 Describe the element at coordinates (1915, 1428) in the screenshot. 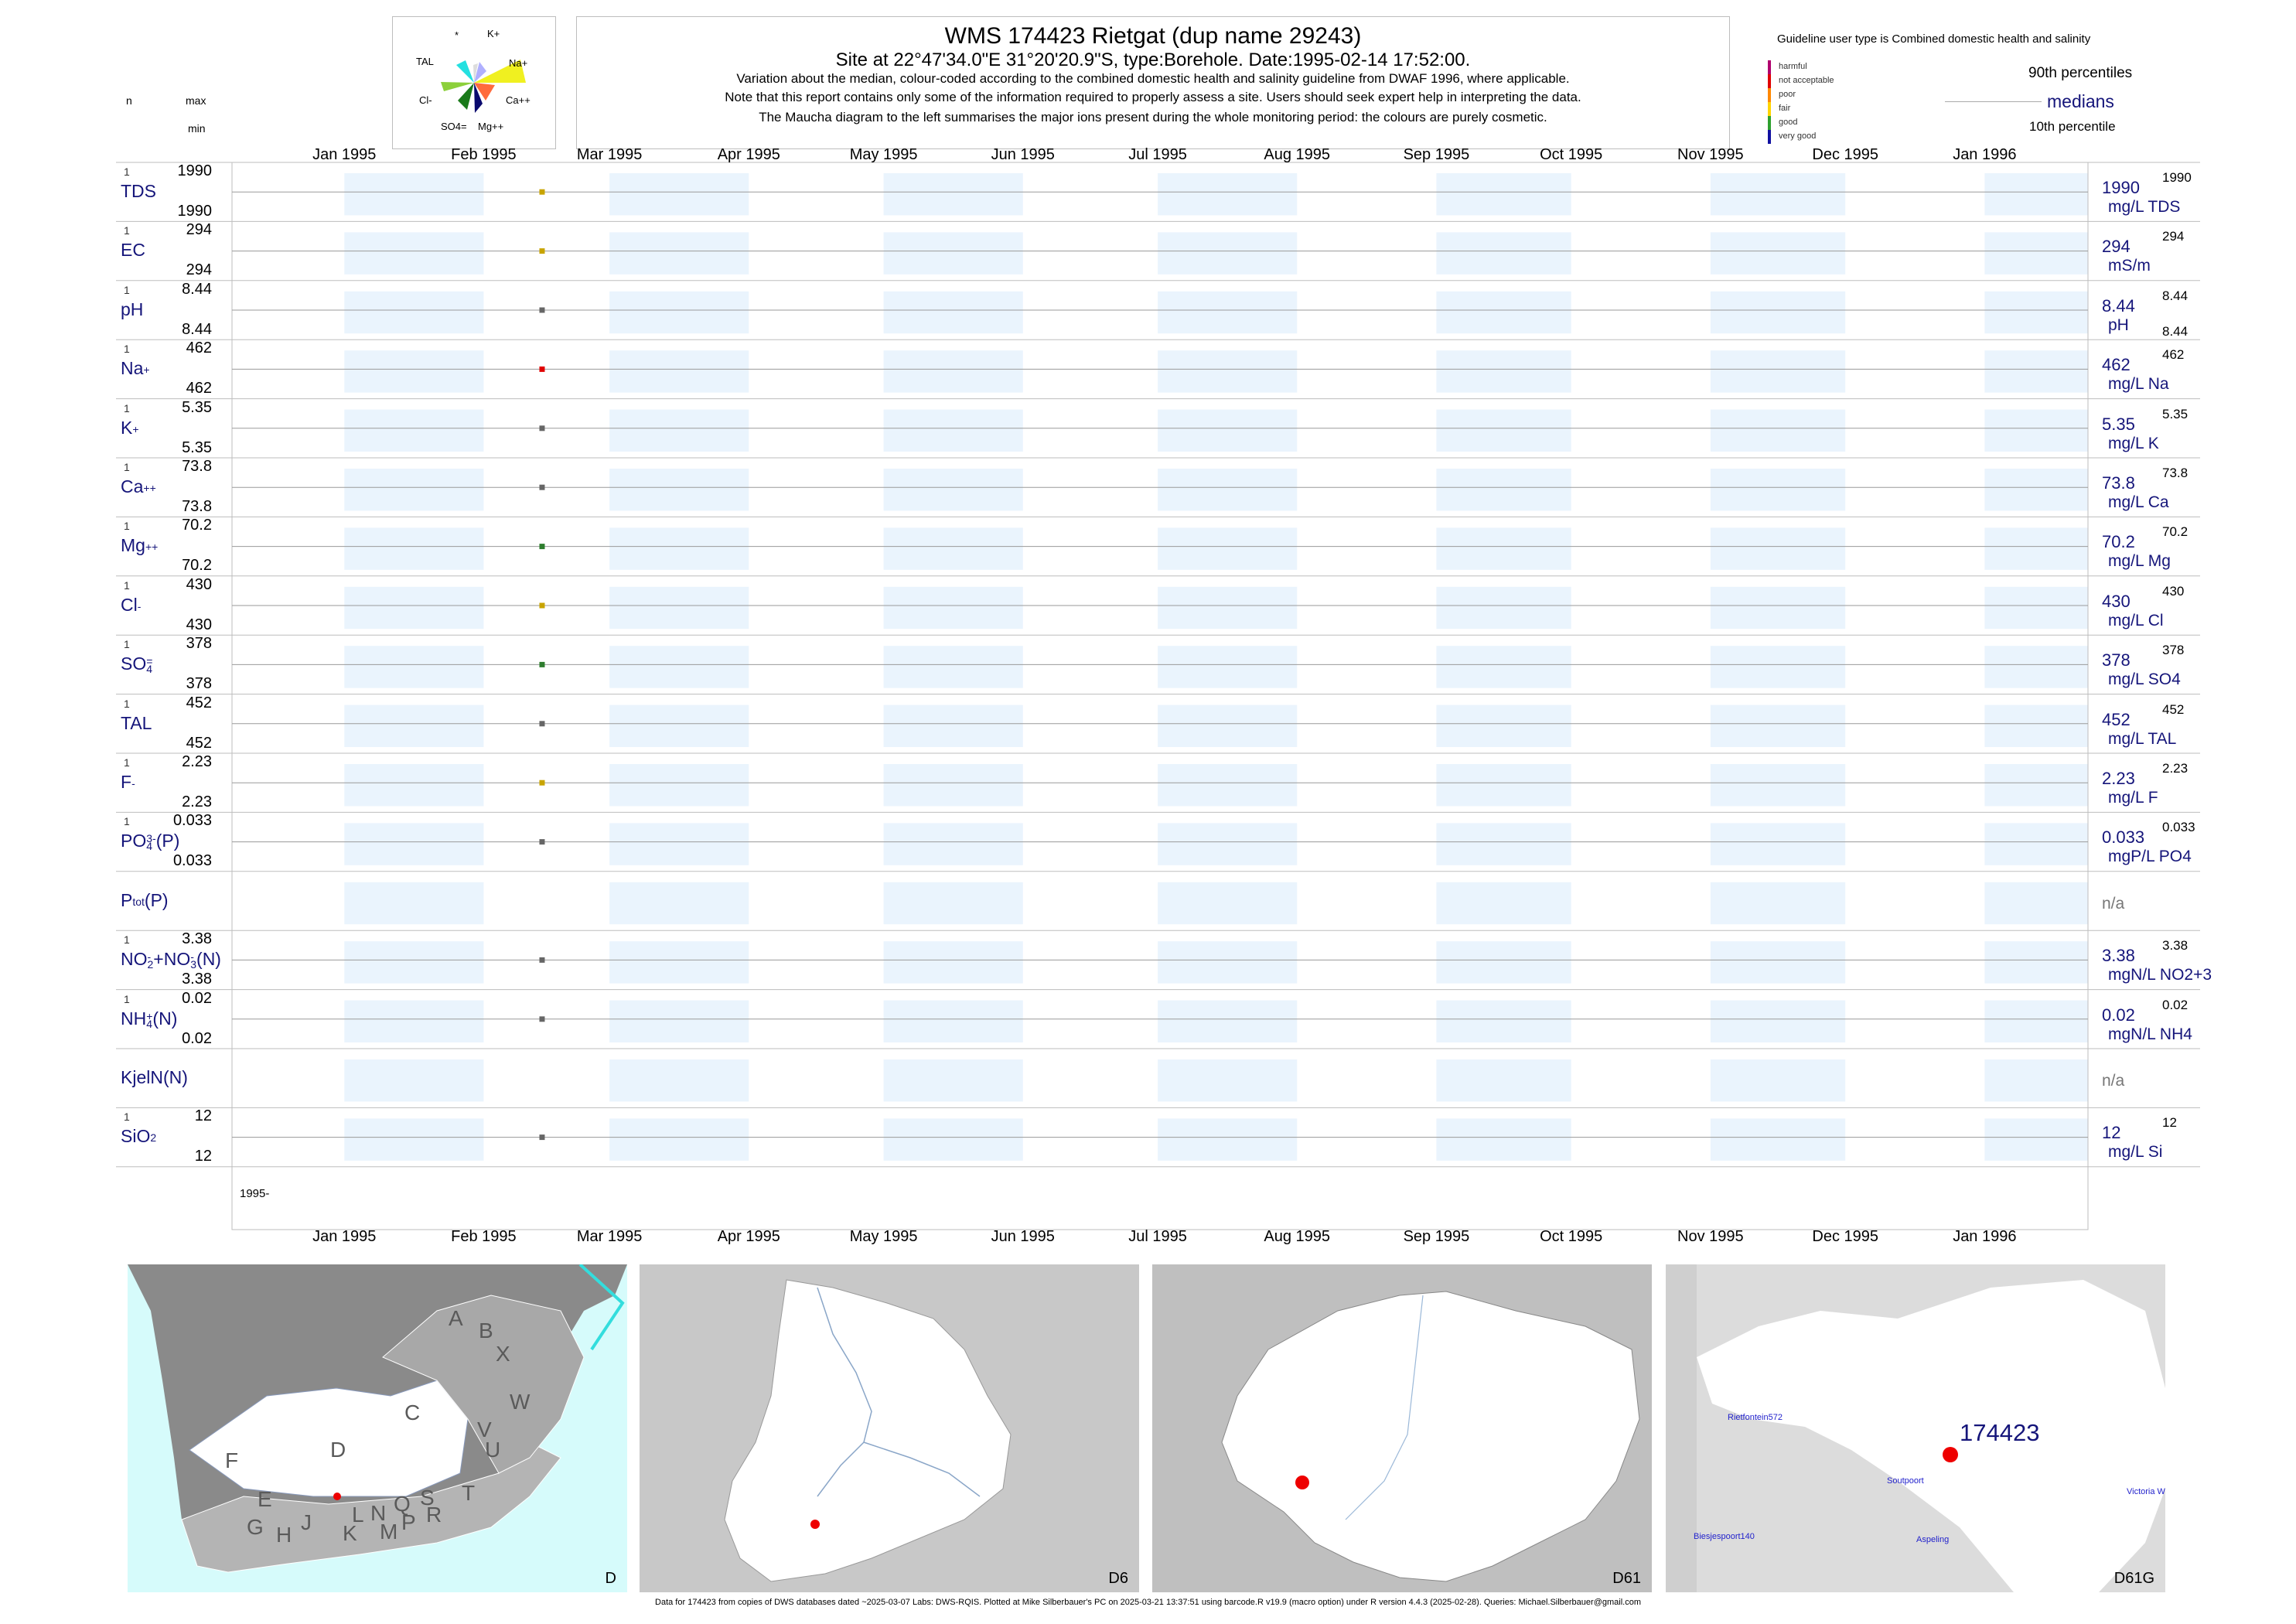

I see `map-d61g-svg` at that location.